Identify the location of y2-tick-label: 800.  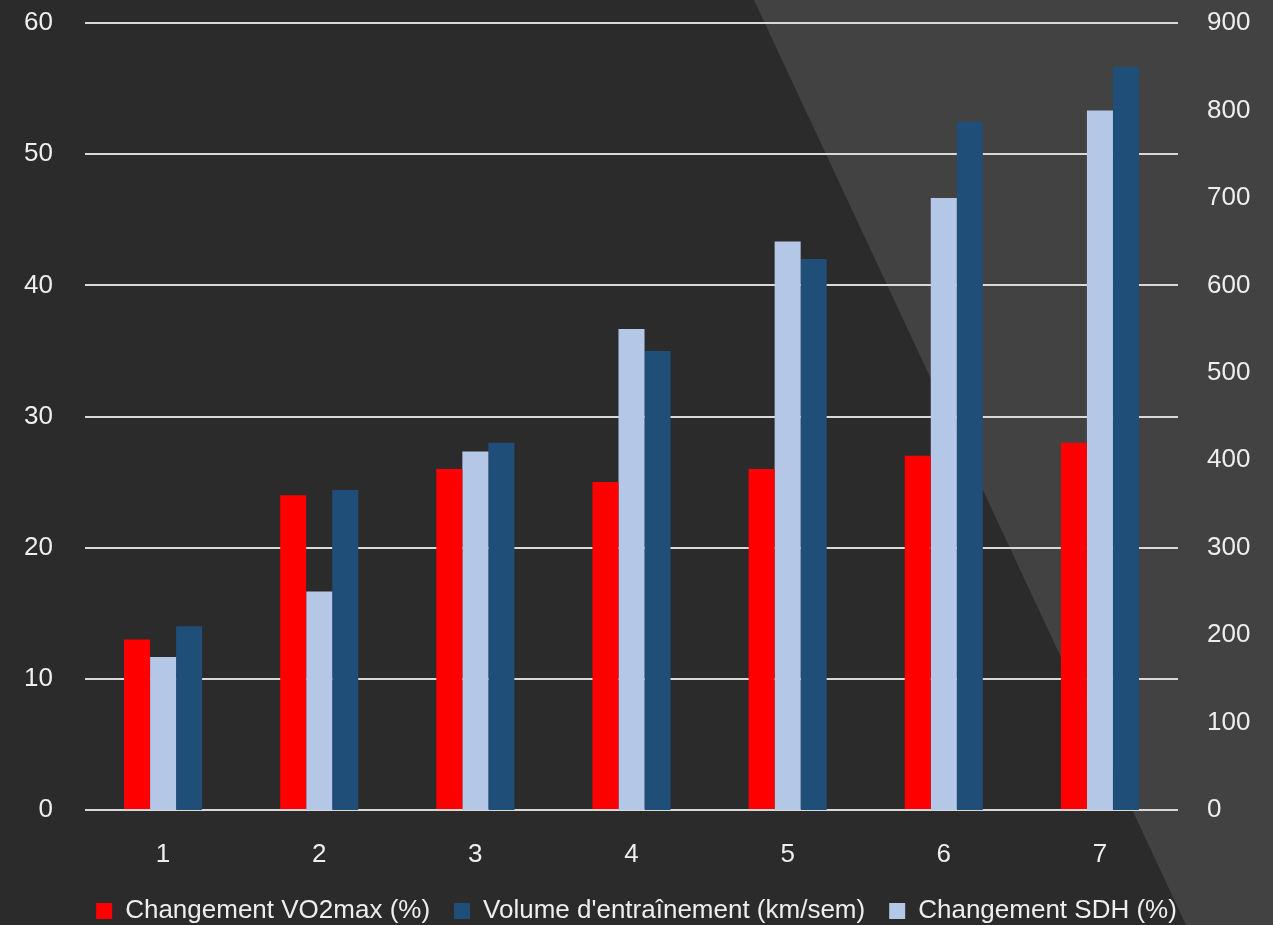
(1229, 108).